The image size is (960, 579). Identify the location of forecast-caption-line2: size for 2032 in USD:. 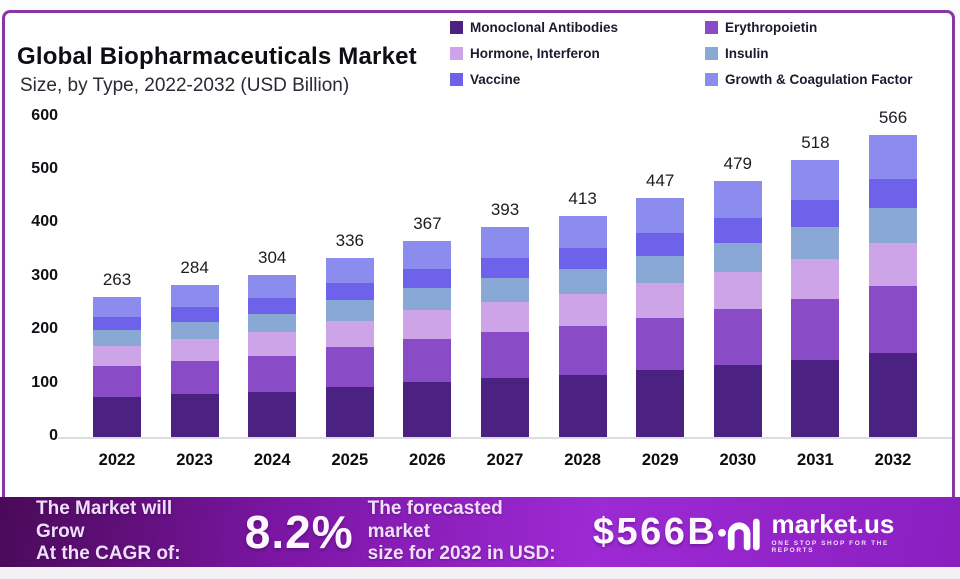
(461, 554).